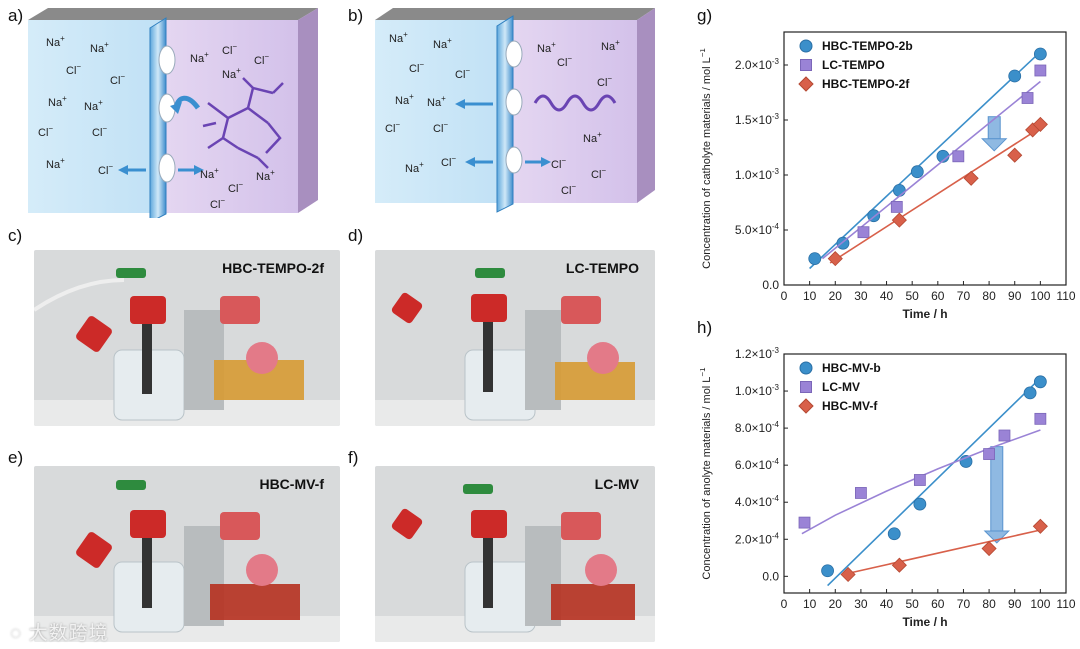  What do you see at coordinates (757, 174) in the screenshot?
I see `y-tick-label: 1.0×10⁻³` at bounding box center [757, 174].